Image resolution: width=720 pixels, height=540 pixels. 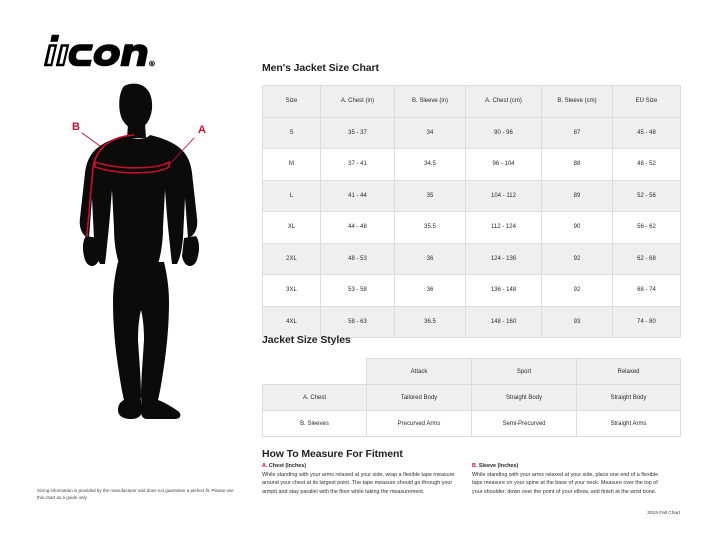 What do you see at coordinates (152, 64) in the screenshot?
I see `svg-text: R` at bounding box center [152, 64].